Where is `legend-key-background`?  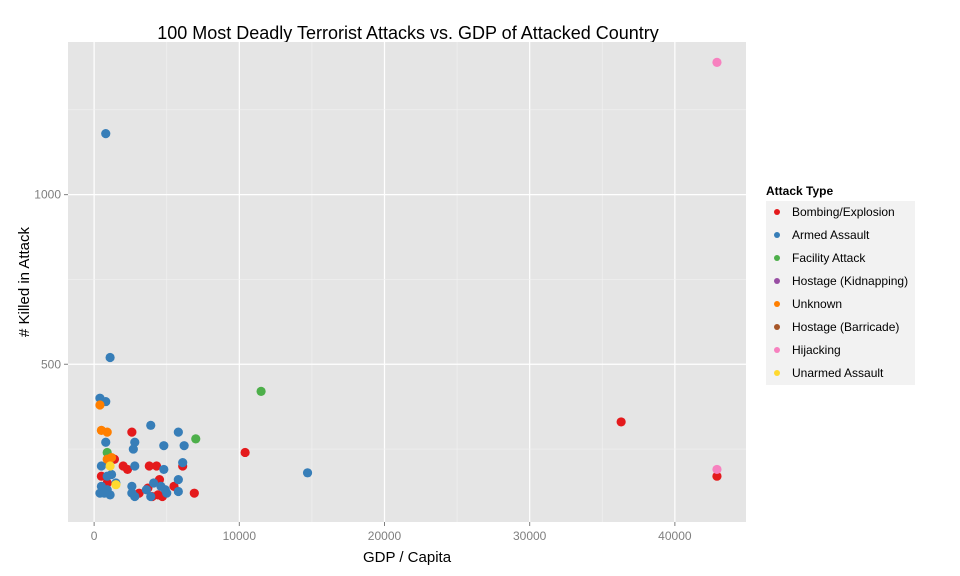 legend-key-background is located at coordinates (840, 293).